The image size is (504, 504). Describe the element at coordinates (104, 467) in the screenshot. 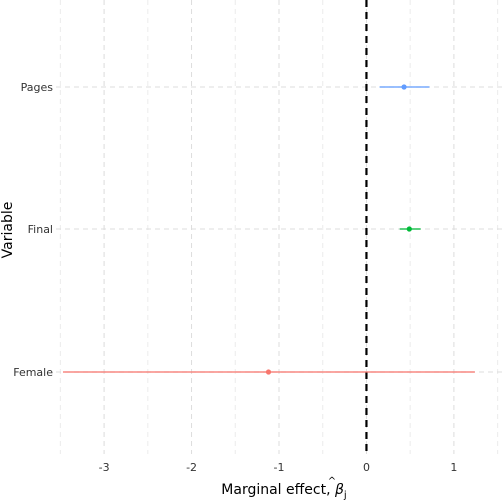

I see `x-tick-label--3: -3` at that location.